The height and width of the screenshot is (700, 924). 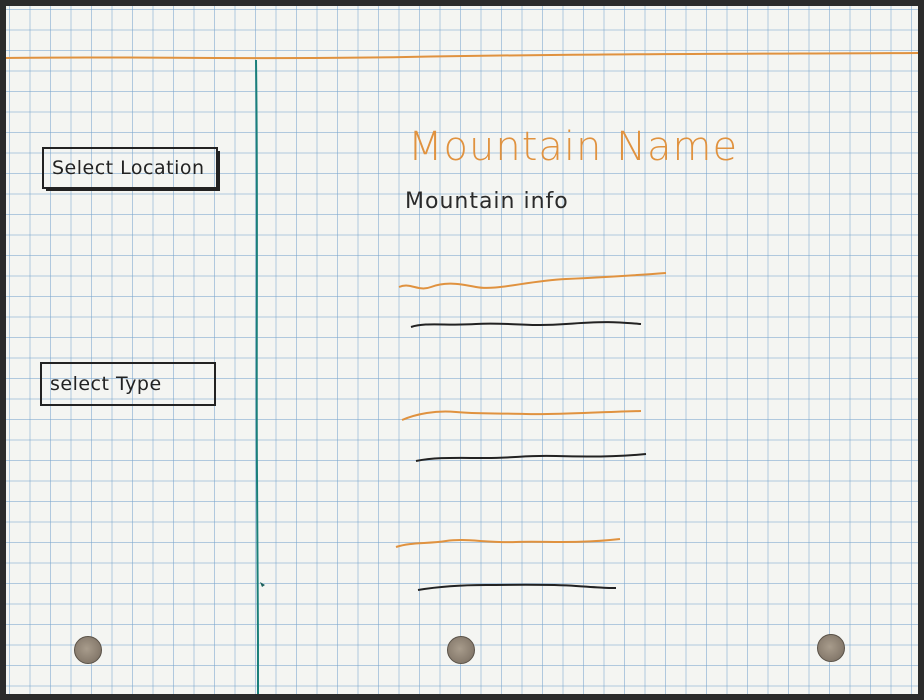 What do you see at coordinates (106, 384) in the screenshot?
I see `select-type-label: select Type` at bounding box center [106, 384].